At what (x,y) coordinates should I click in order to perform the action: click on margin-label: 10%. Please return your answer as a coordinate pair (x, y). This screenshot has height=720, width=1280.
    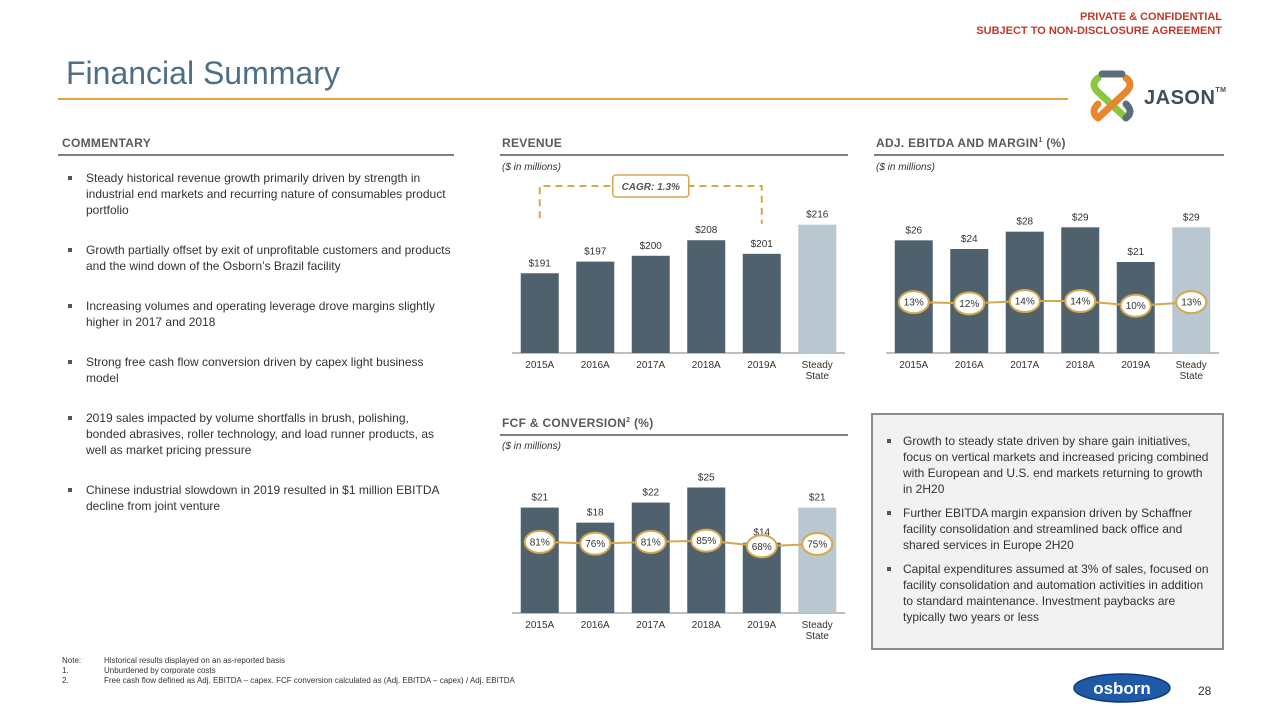
    Looking at the image, I should click on (1136, 306).